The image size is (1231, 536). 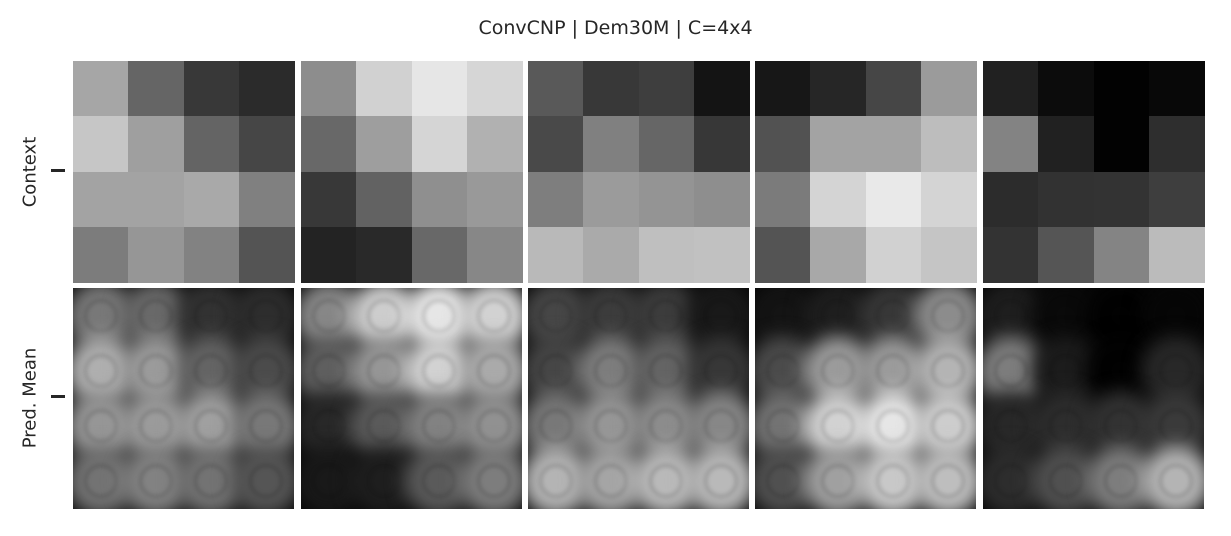 I want to click on row-label-pred-mean: Pred. Mean, so click(x=30, y=398).